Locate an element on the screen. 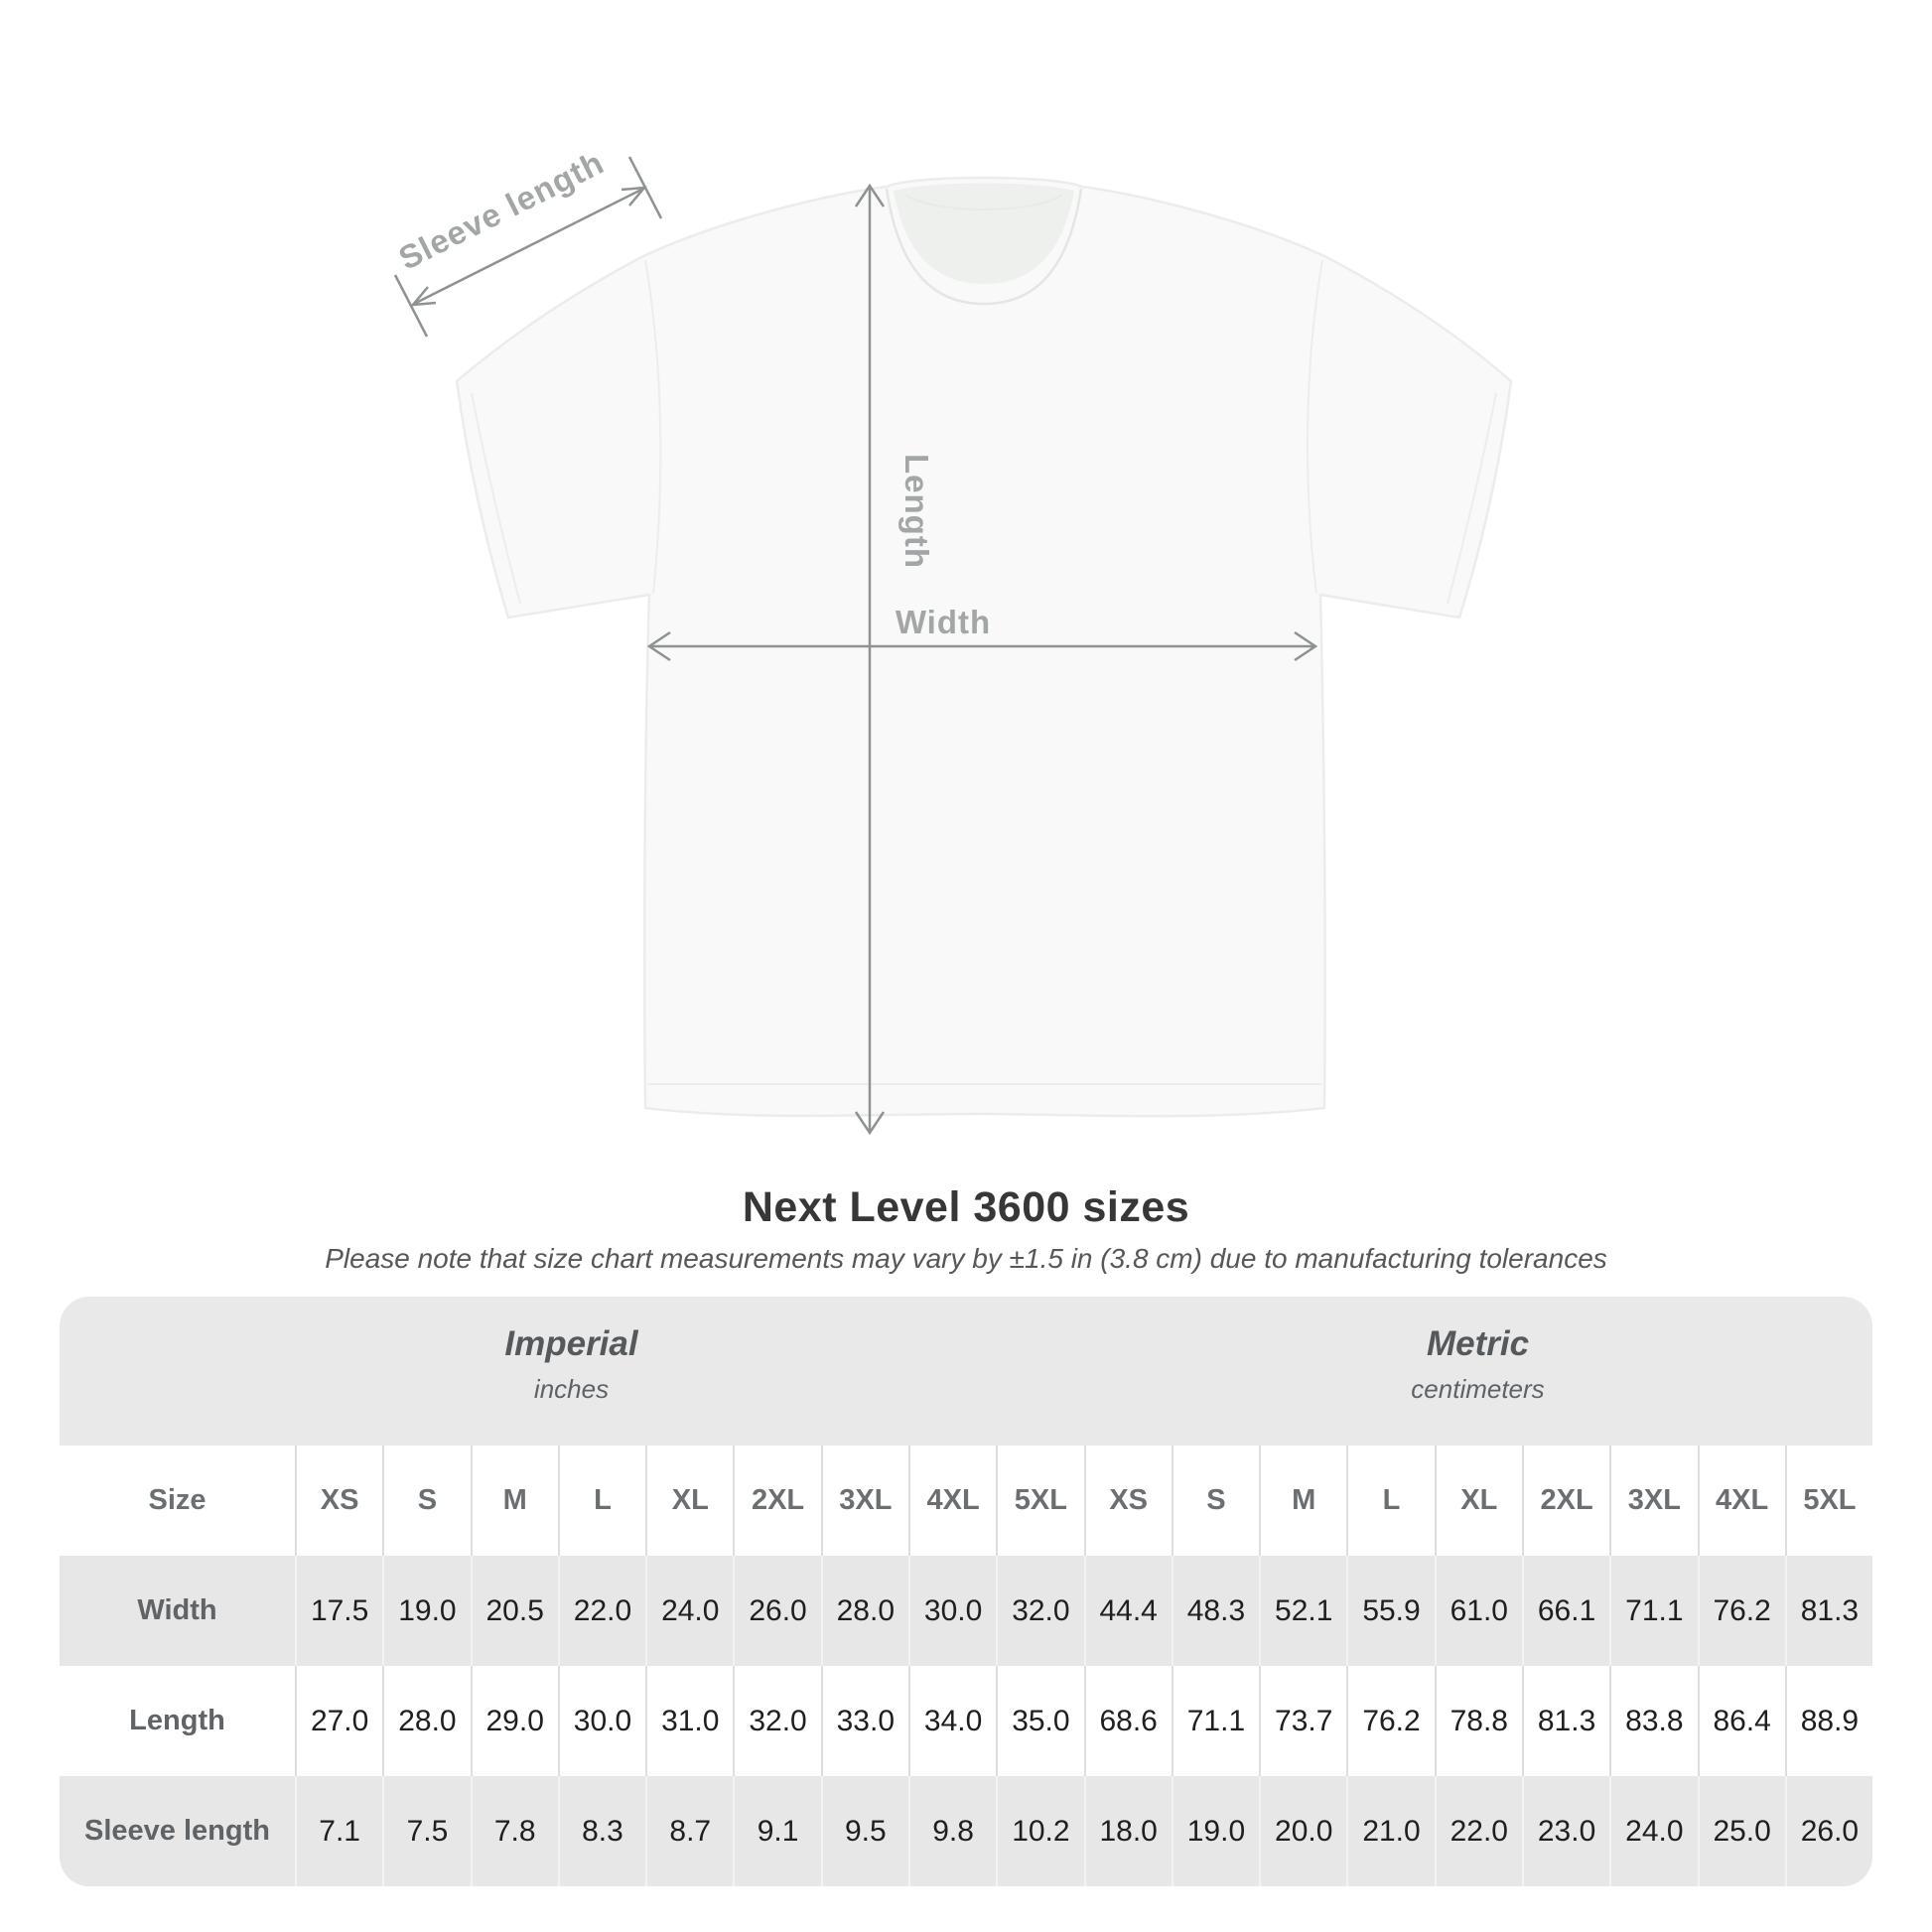 Image resolution: width=1932 pixels, height=1932 pixels. value-cell-text: 7.5 is located at coordinates (428, 1831).